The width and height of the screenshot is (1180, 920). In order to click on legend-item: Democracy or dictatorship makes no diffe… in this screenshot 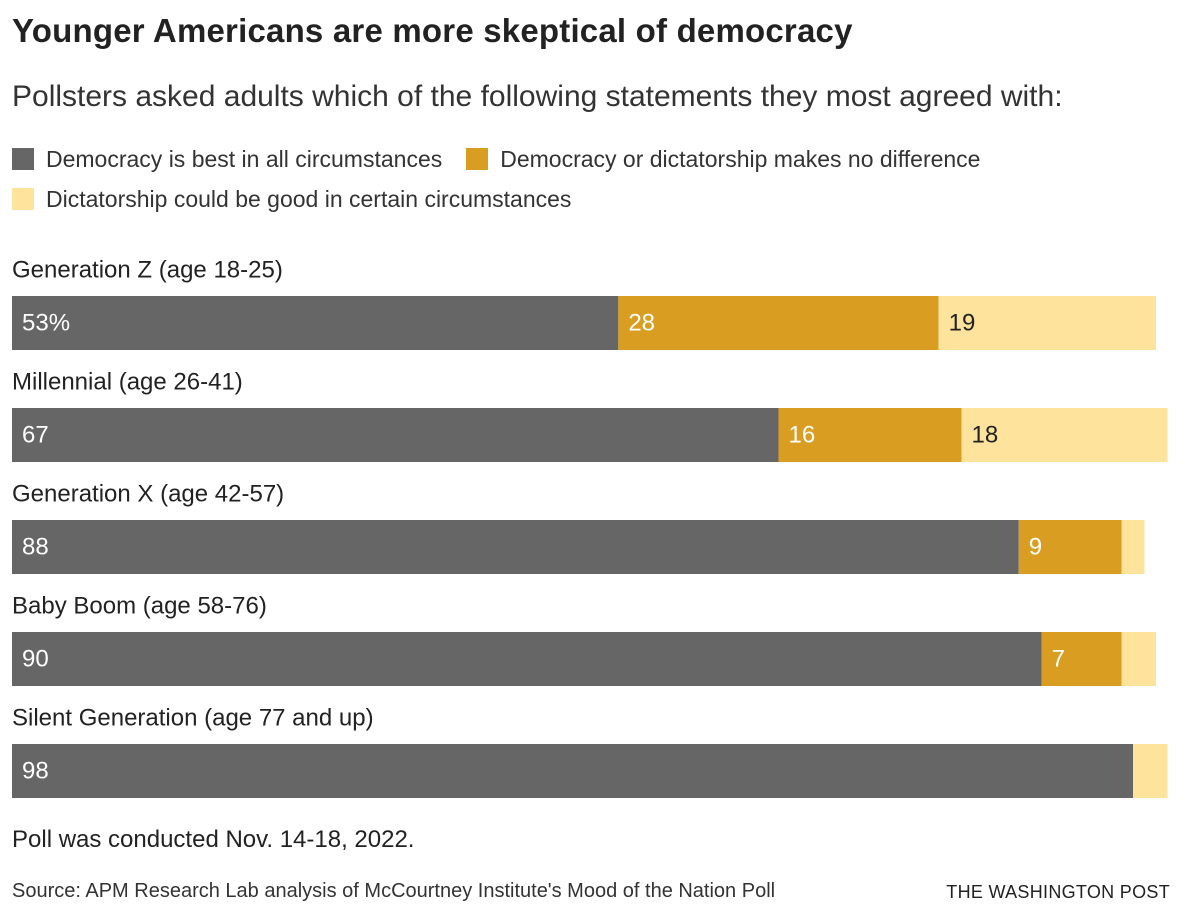, I will do `click(723, 159)`.